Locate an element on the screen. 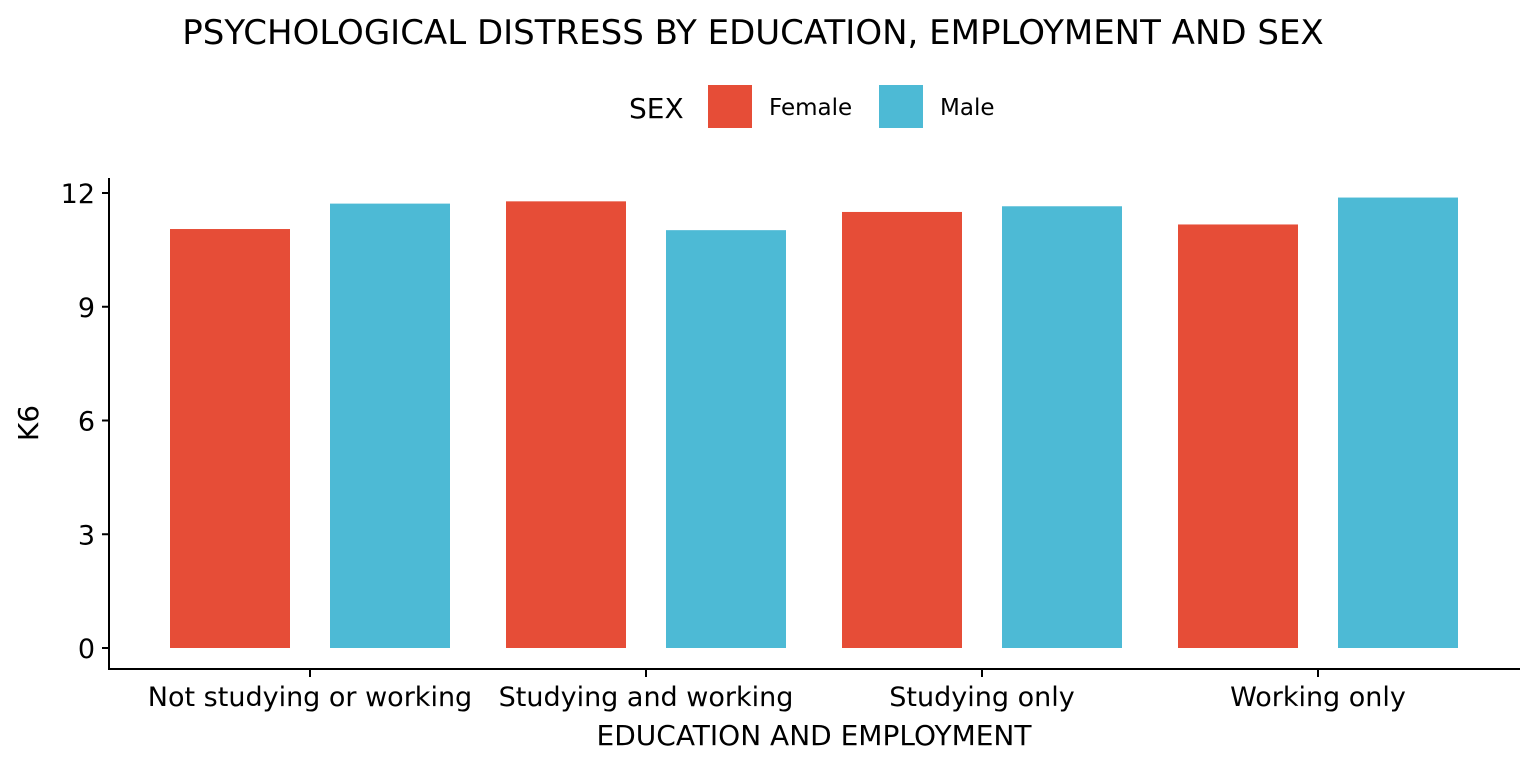  y-tick-label: 6 is located at coordinates (86, 422).